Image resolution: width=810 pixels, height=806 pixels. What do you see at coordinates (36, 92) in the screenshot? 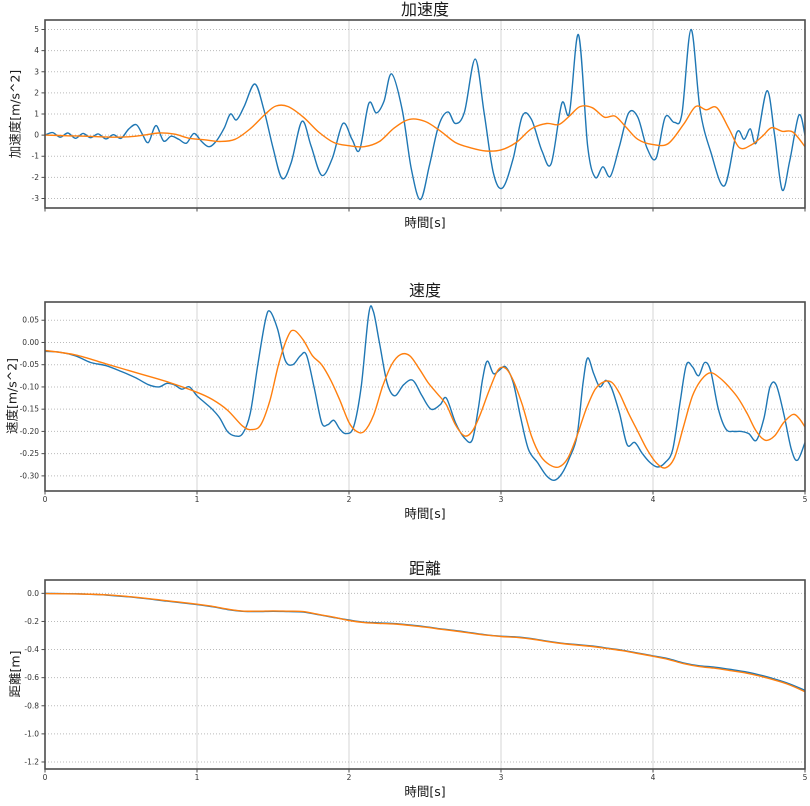
I see `y-tick-label: 2` at bounding box center [36, 92].